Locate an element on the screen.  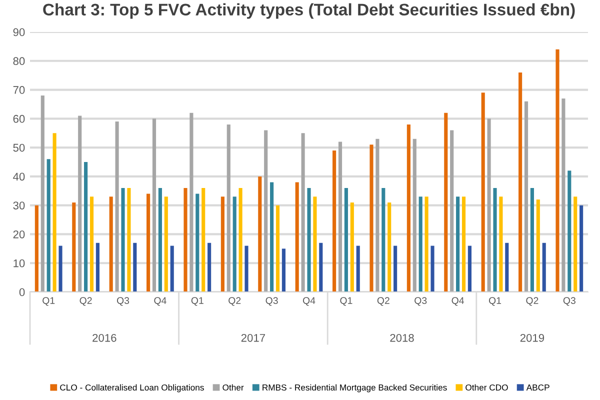
legend-label: Other is located at coordinates (233, 387).